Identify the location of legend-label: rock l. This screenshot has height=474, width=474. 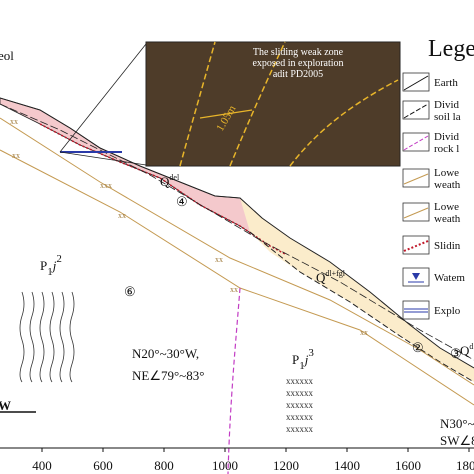
(446, 149).